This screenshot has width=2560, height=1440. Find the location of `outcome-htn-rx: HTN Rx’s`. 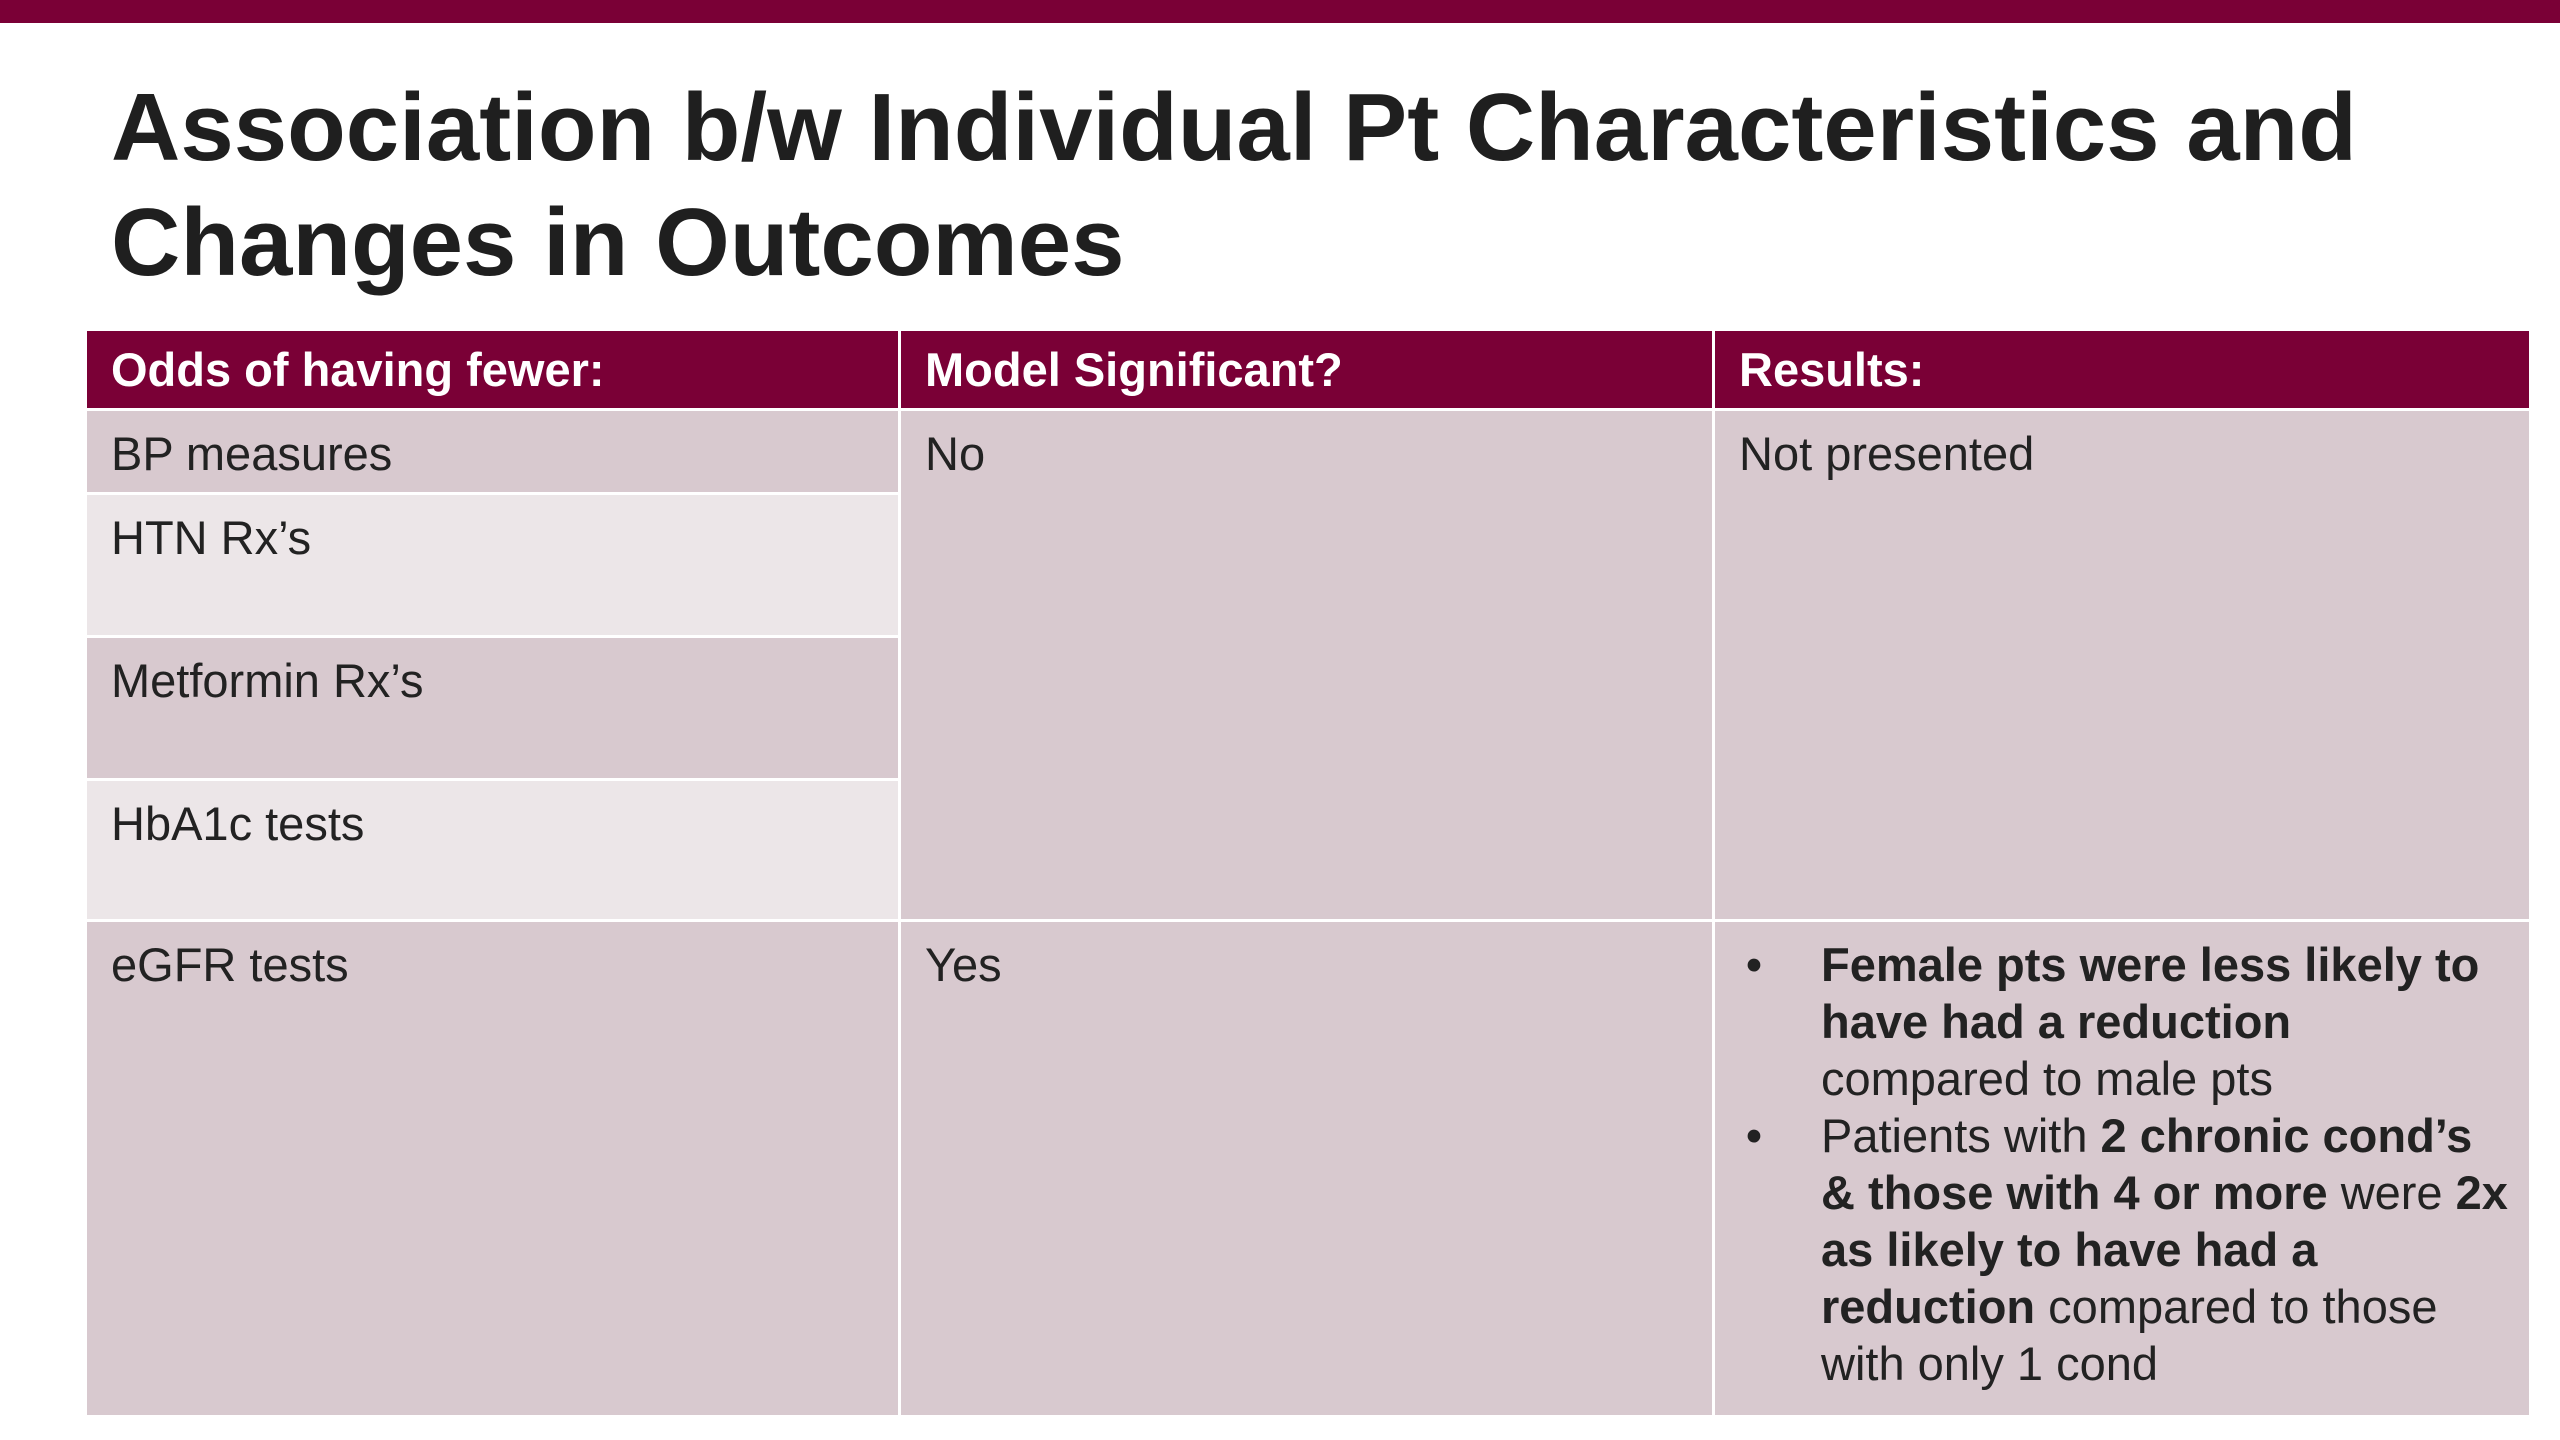

outcome-htn-rx: HTN Rx’s is located at coordinates (492, 565).